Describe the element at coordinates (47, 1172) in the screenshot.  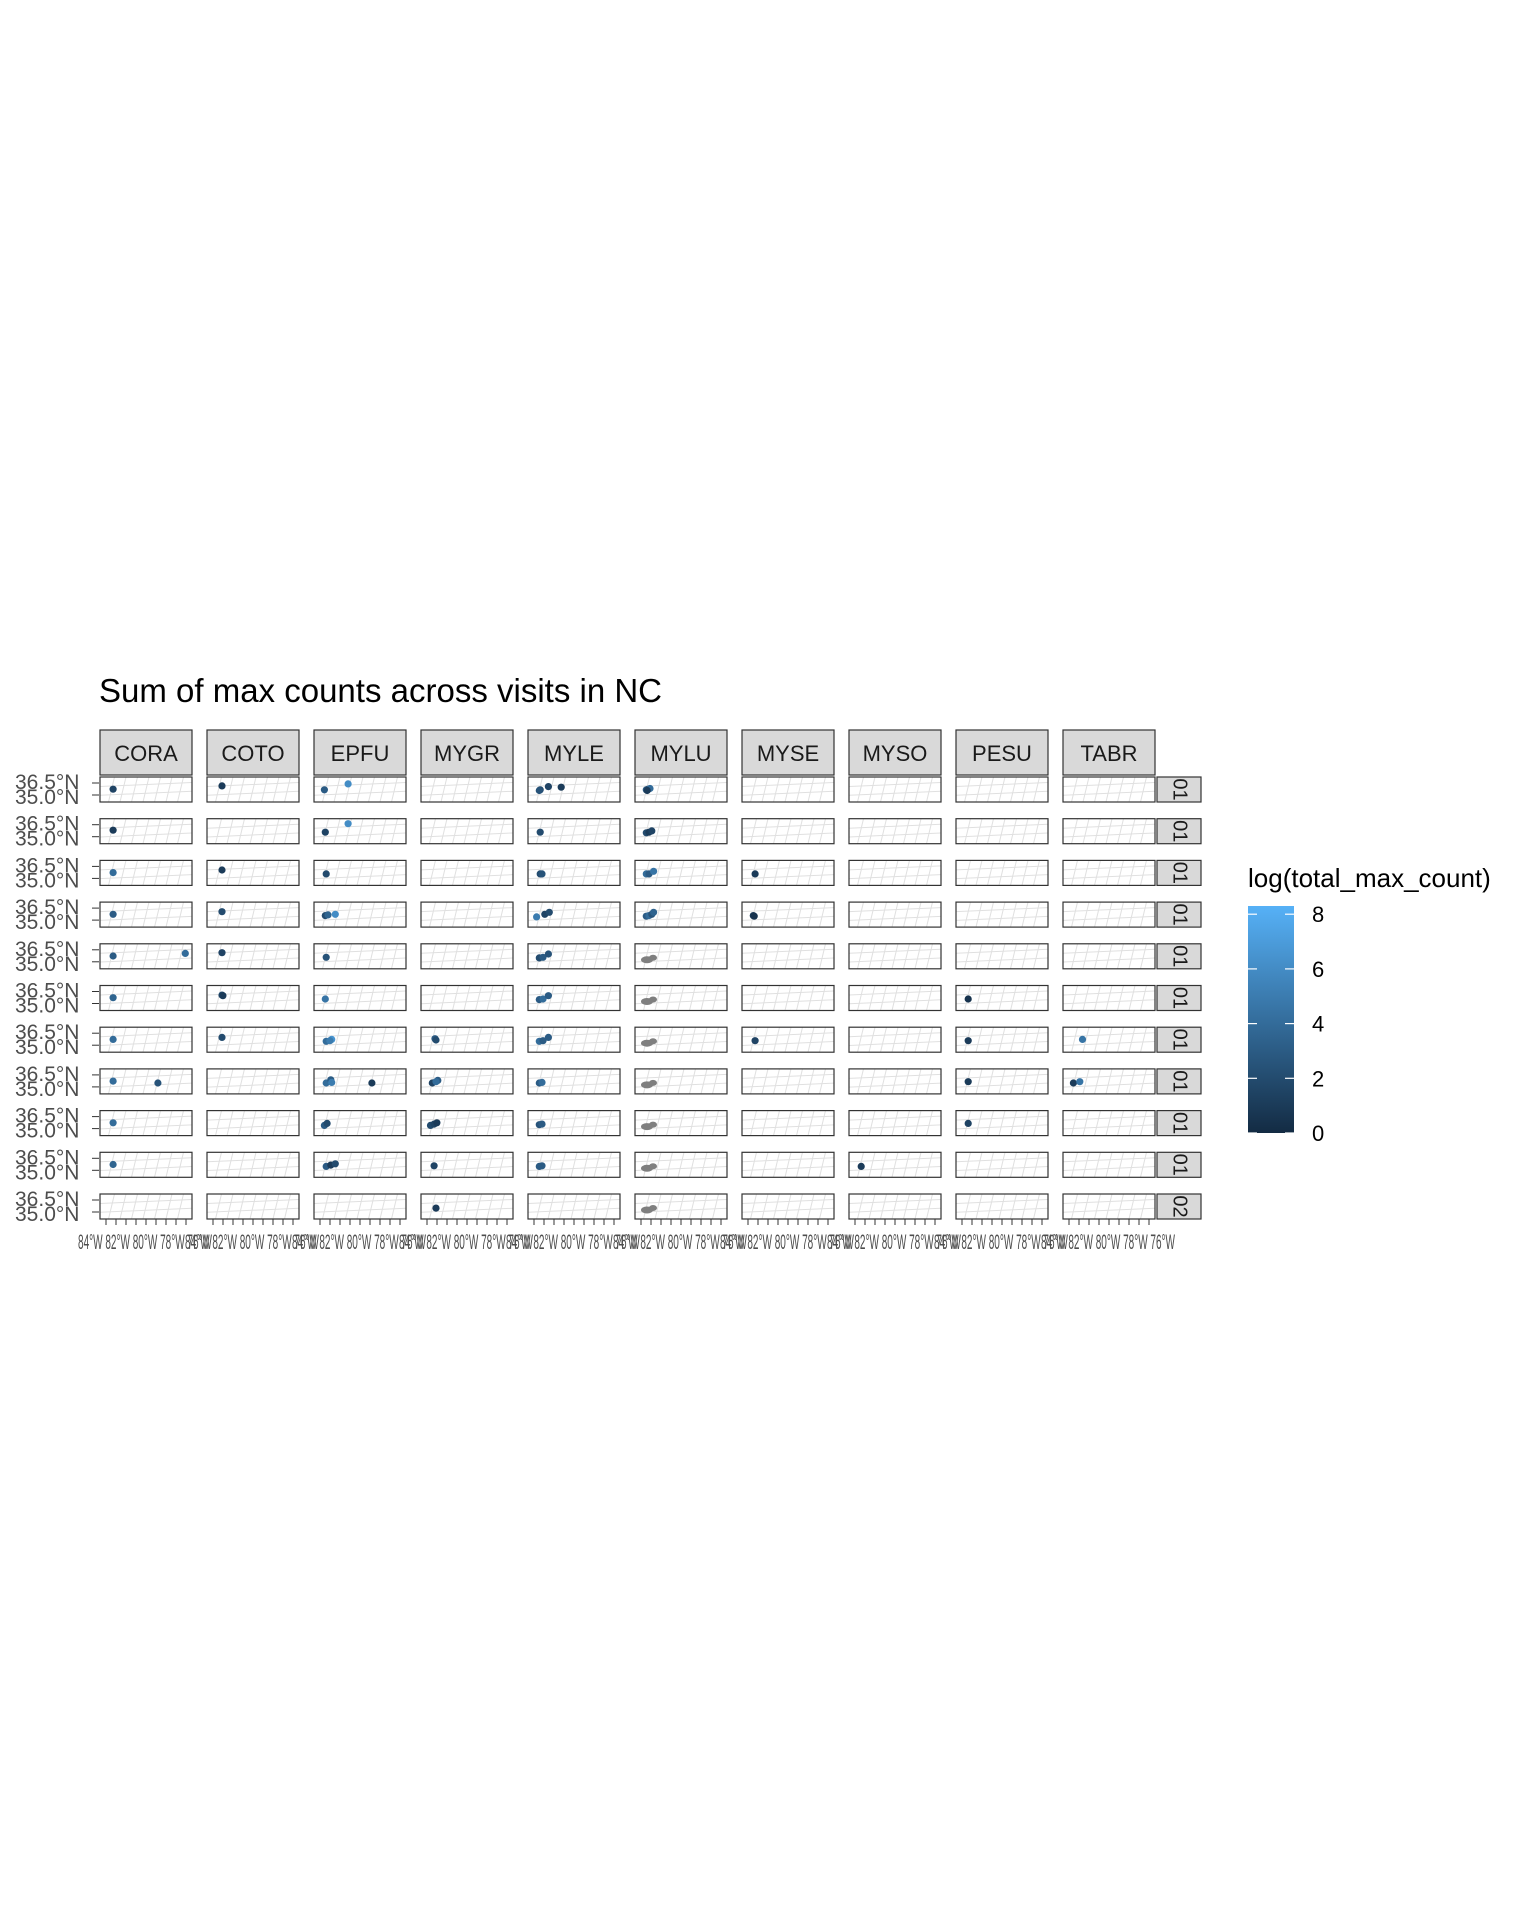
I see `y-tick-label: 35.0°N` at that location.